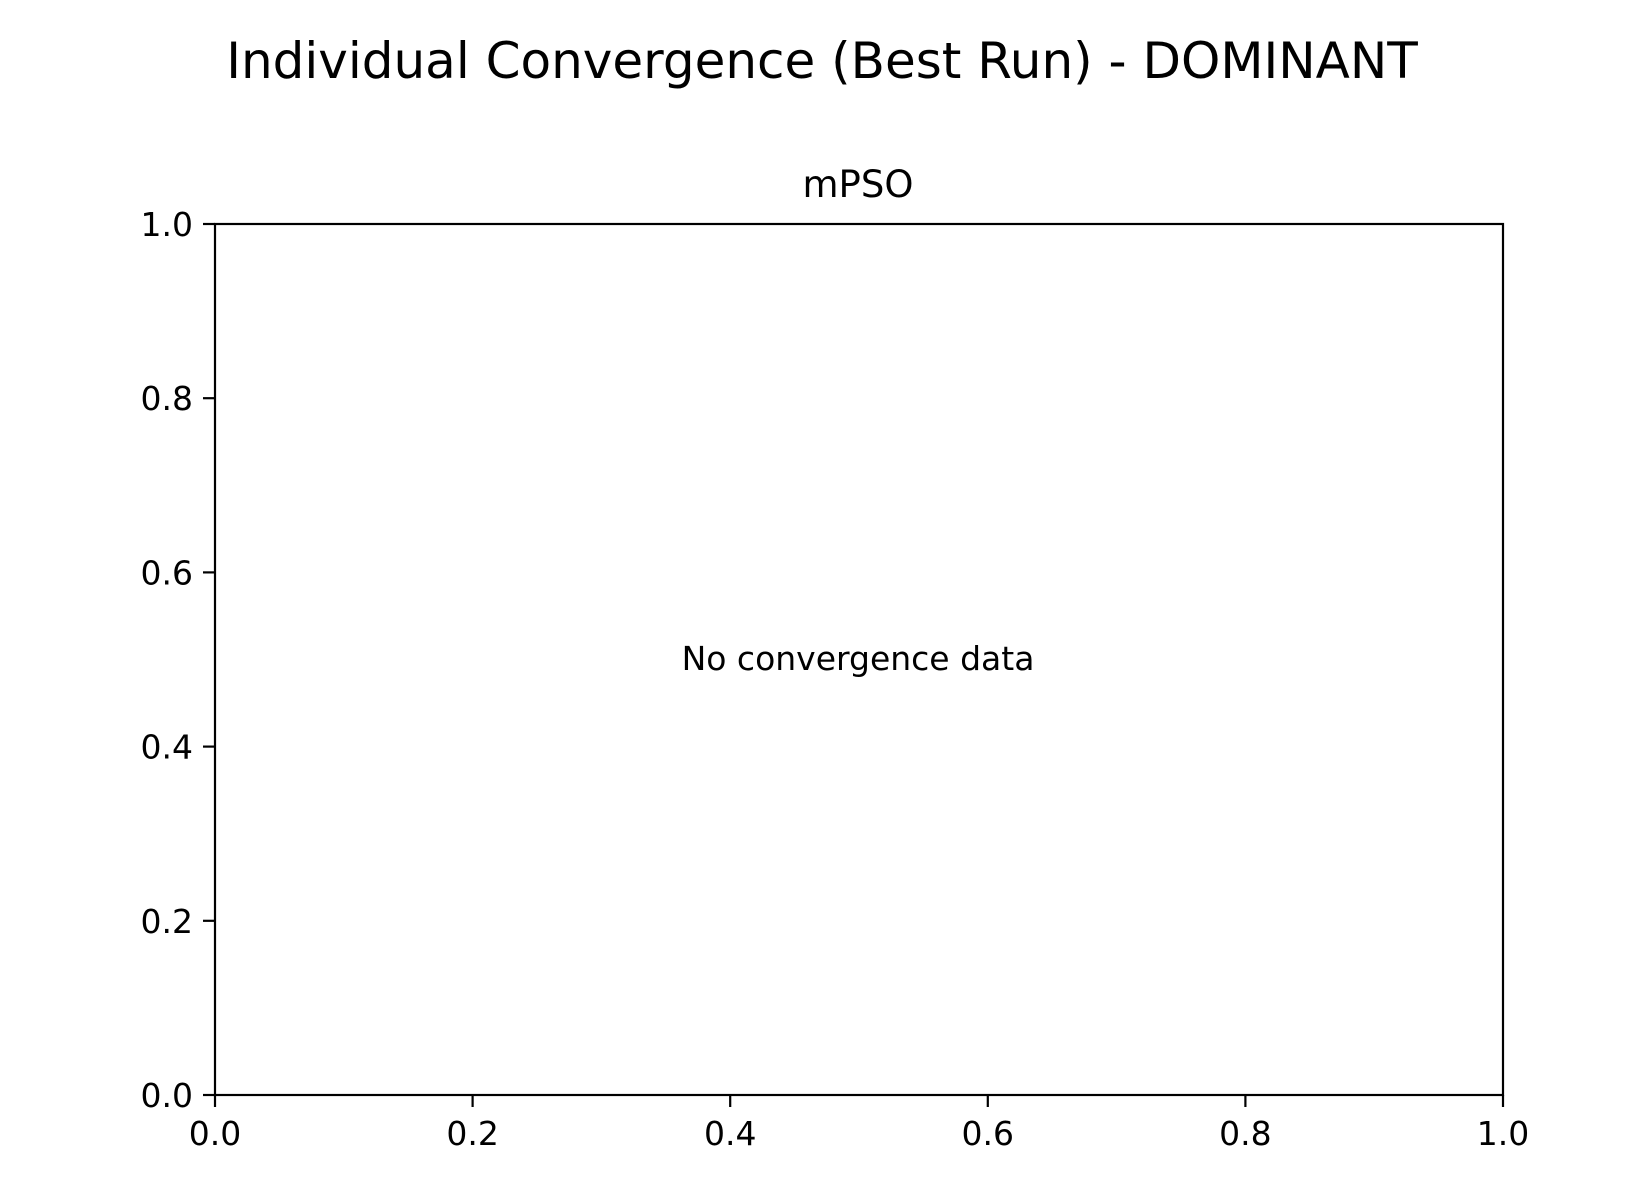 The image size is (1645, 1191). I want to click on y-tick-label: 1.0, so click(167, 224).